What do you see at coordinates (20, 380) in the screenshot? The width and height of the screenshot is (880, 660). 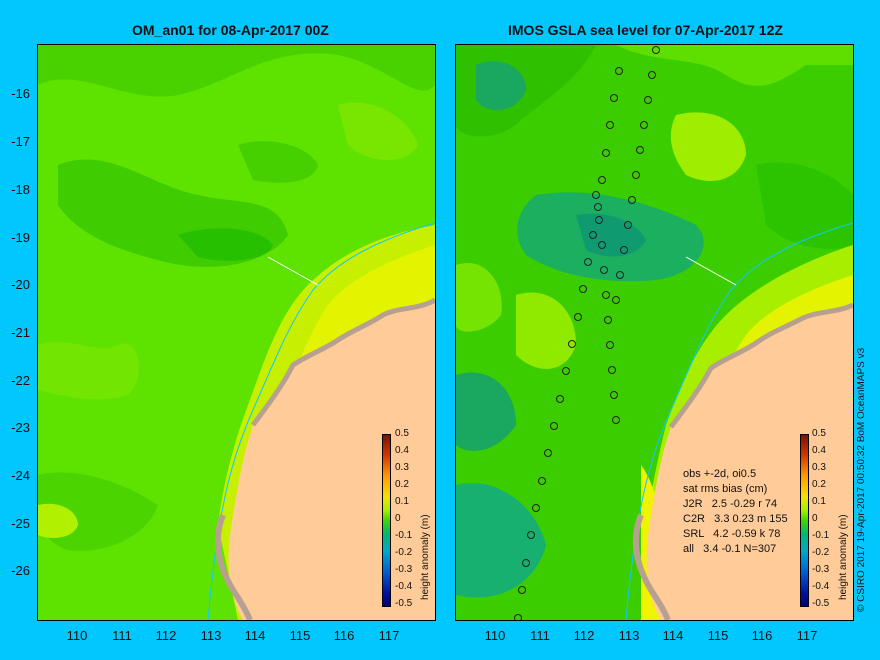 I see `y-tick-label: -22` at bounding box center [20, 380].